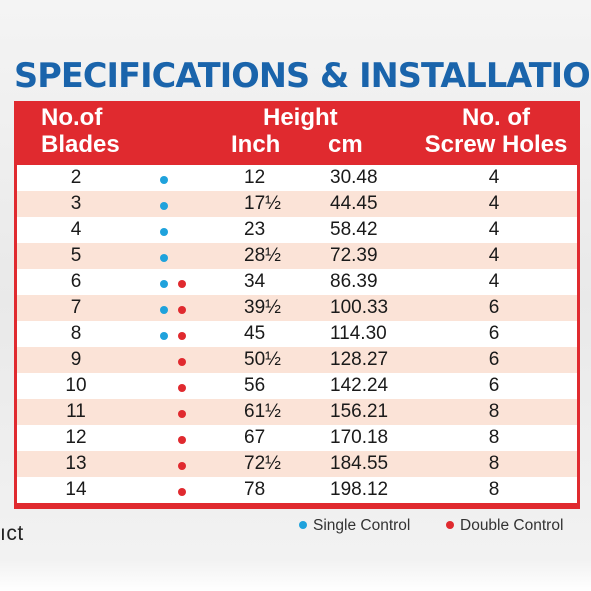 The height and width of the screenshot is (591, 591). What do you see at coordinates (359, 489) in the screenshot?
I see `height-cm-cell: 198.12` at bounding box center [359, 489].